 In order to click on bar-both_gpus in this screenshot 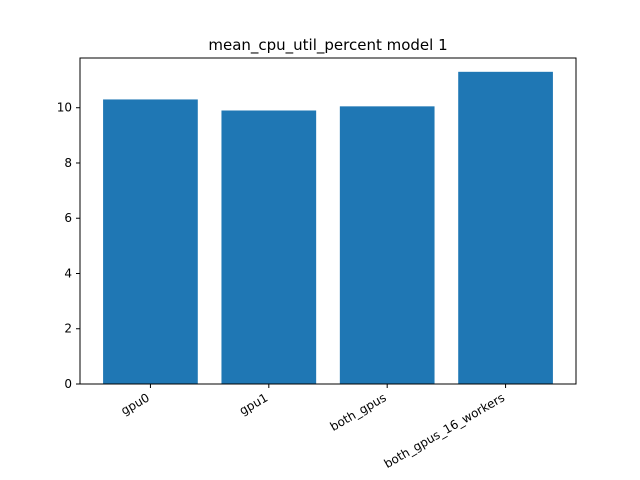, I will do `click(387, 245)`.